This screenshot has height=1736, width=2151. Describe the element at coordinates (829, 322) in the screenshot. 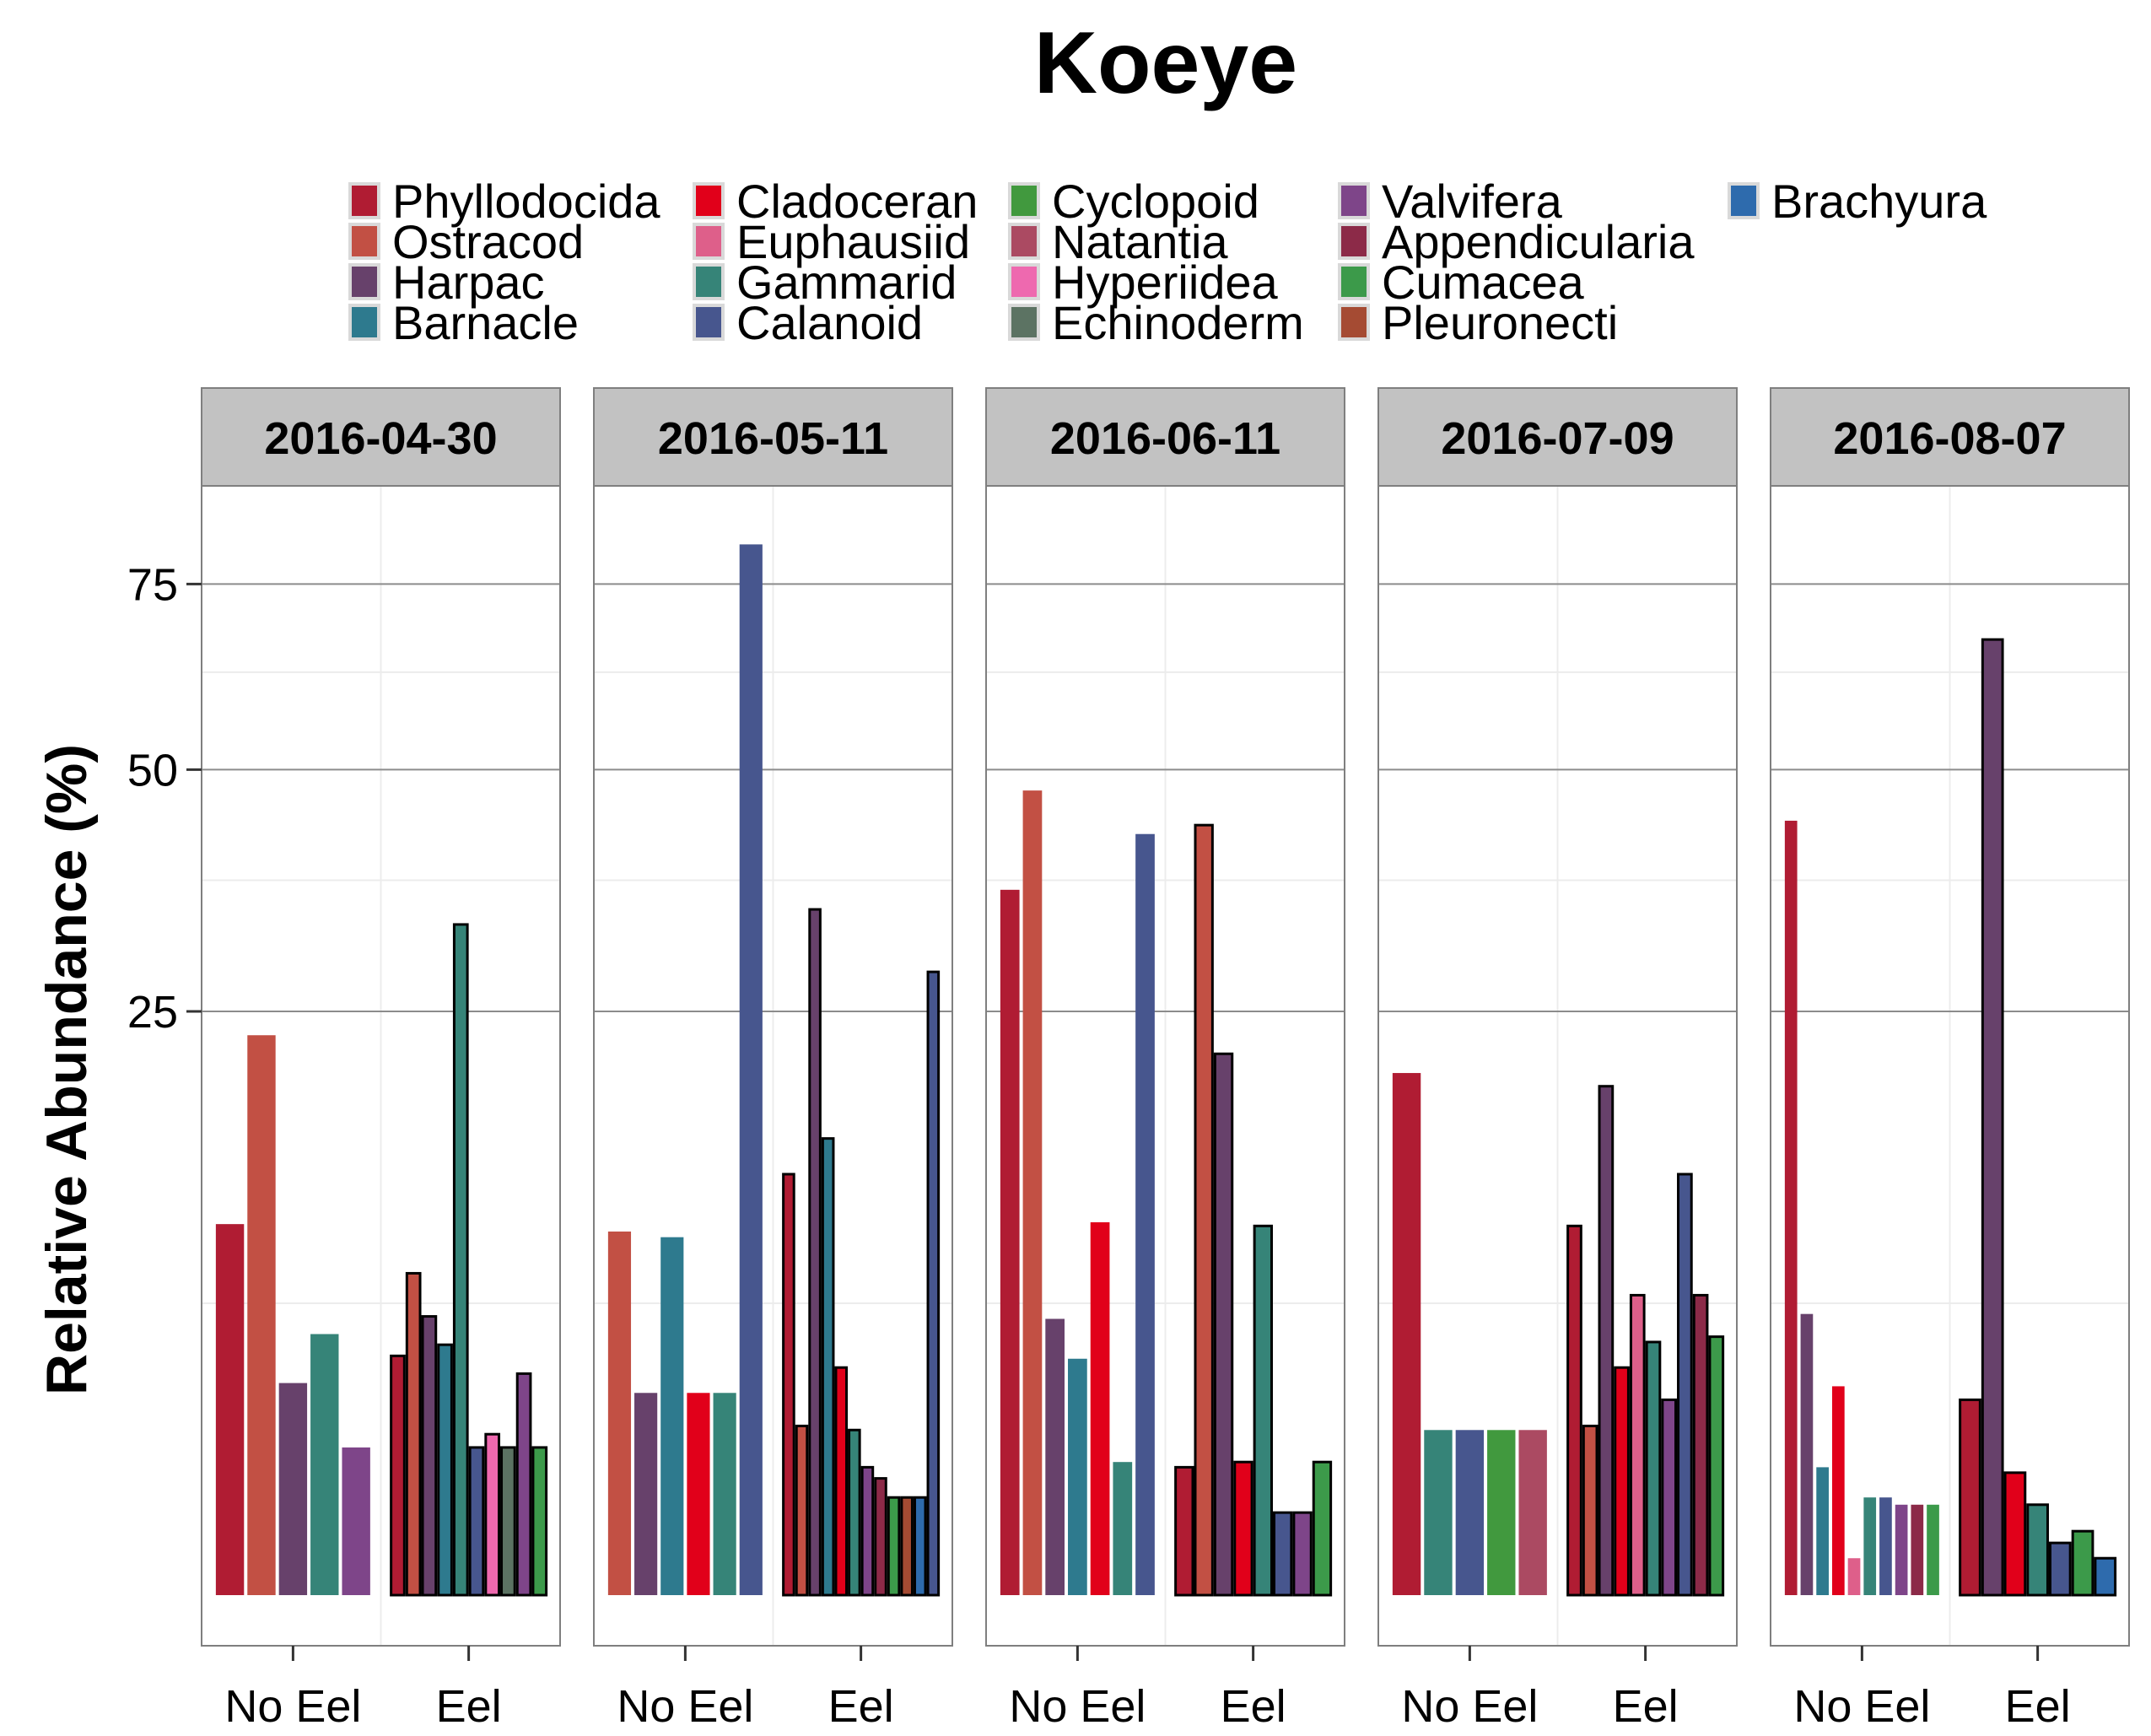

I see `legend-label: Calanoid` at that location.